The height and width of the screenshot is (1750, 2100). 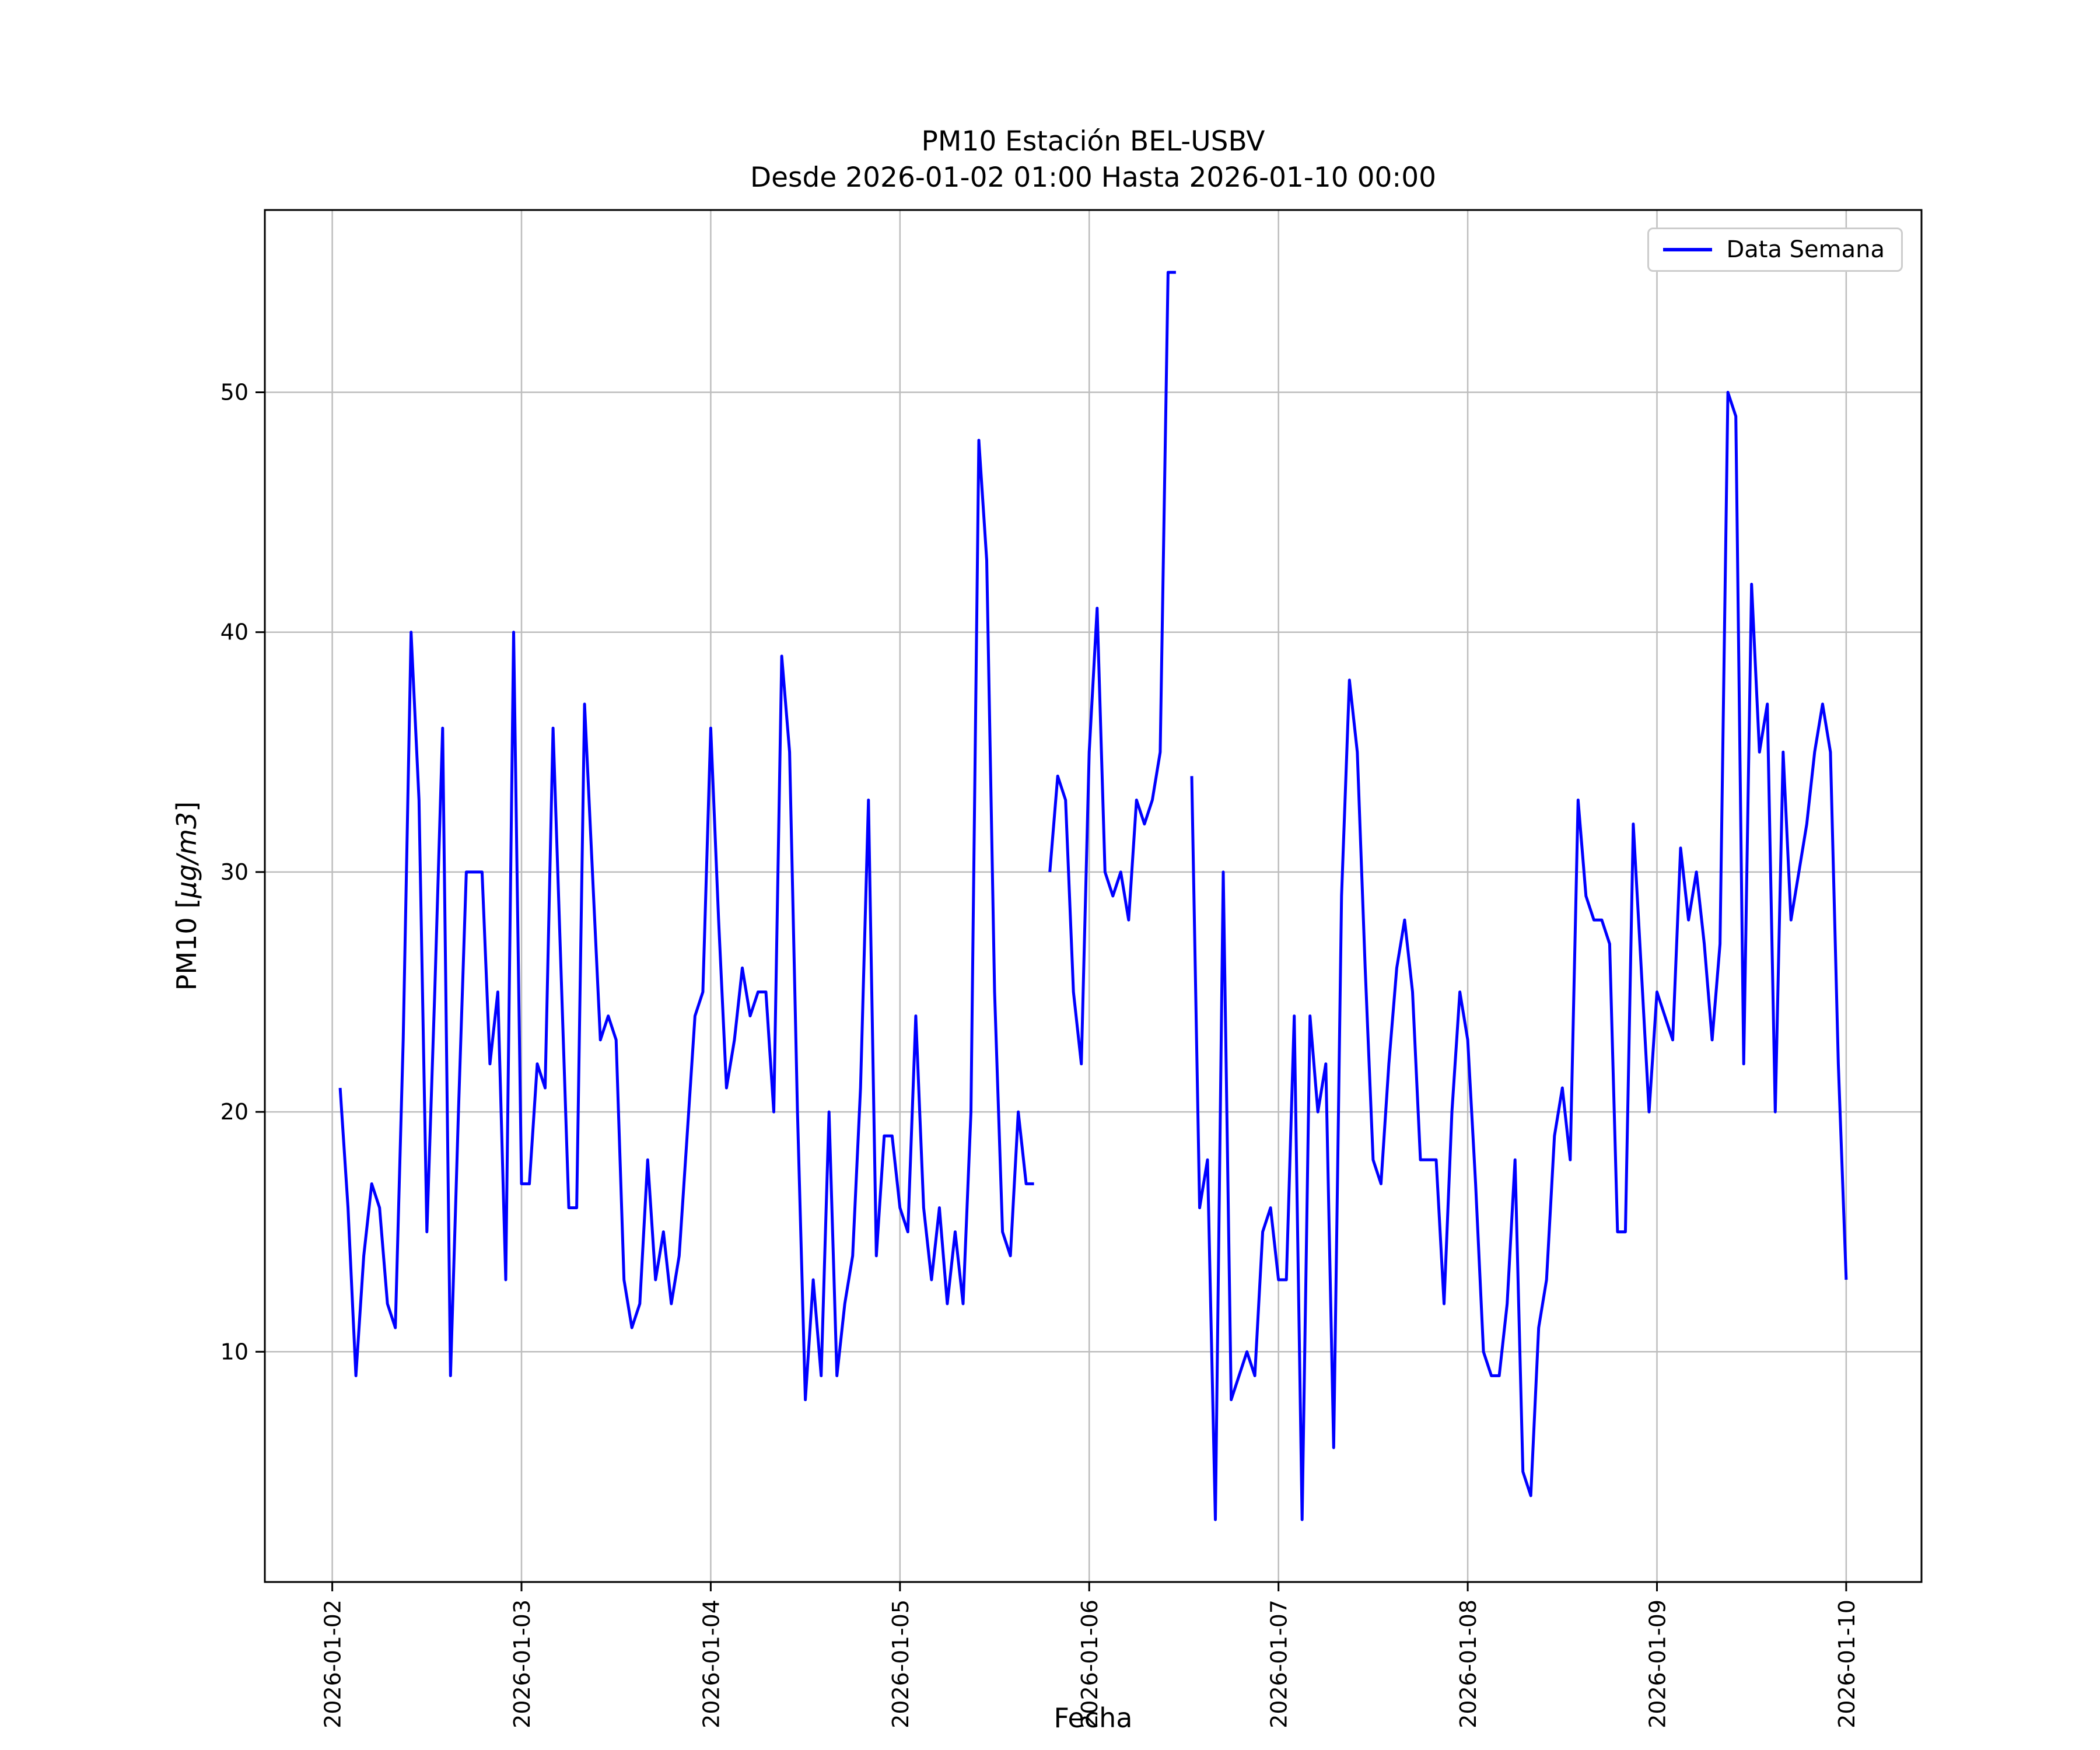 What do you see at coordinates (711, 1664) in the screenshot?
I see `x-tick-label: 2026-01-04` at bounding box center [711, 1664].